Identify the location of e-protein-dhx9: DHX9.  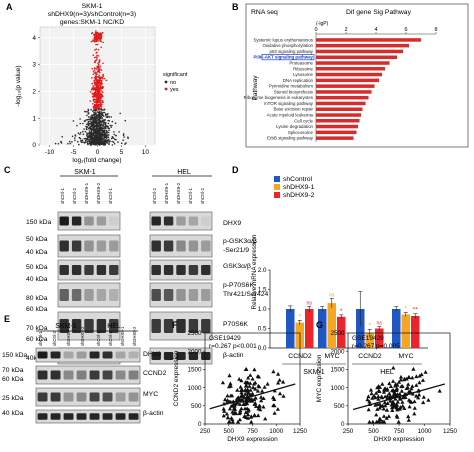
(152, 354).